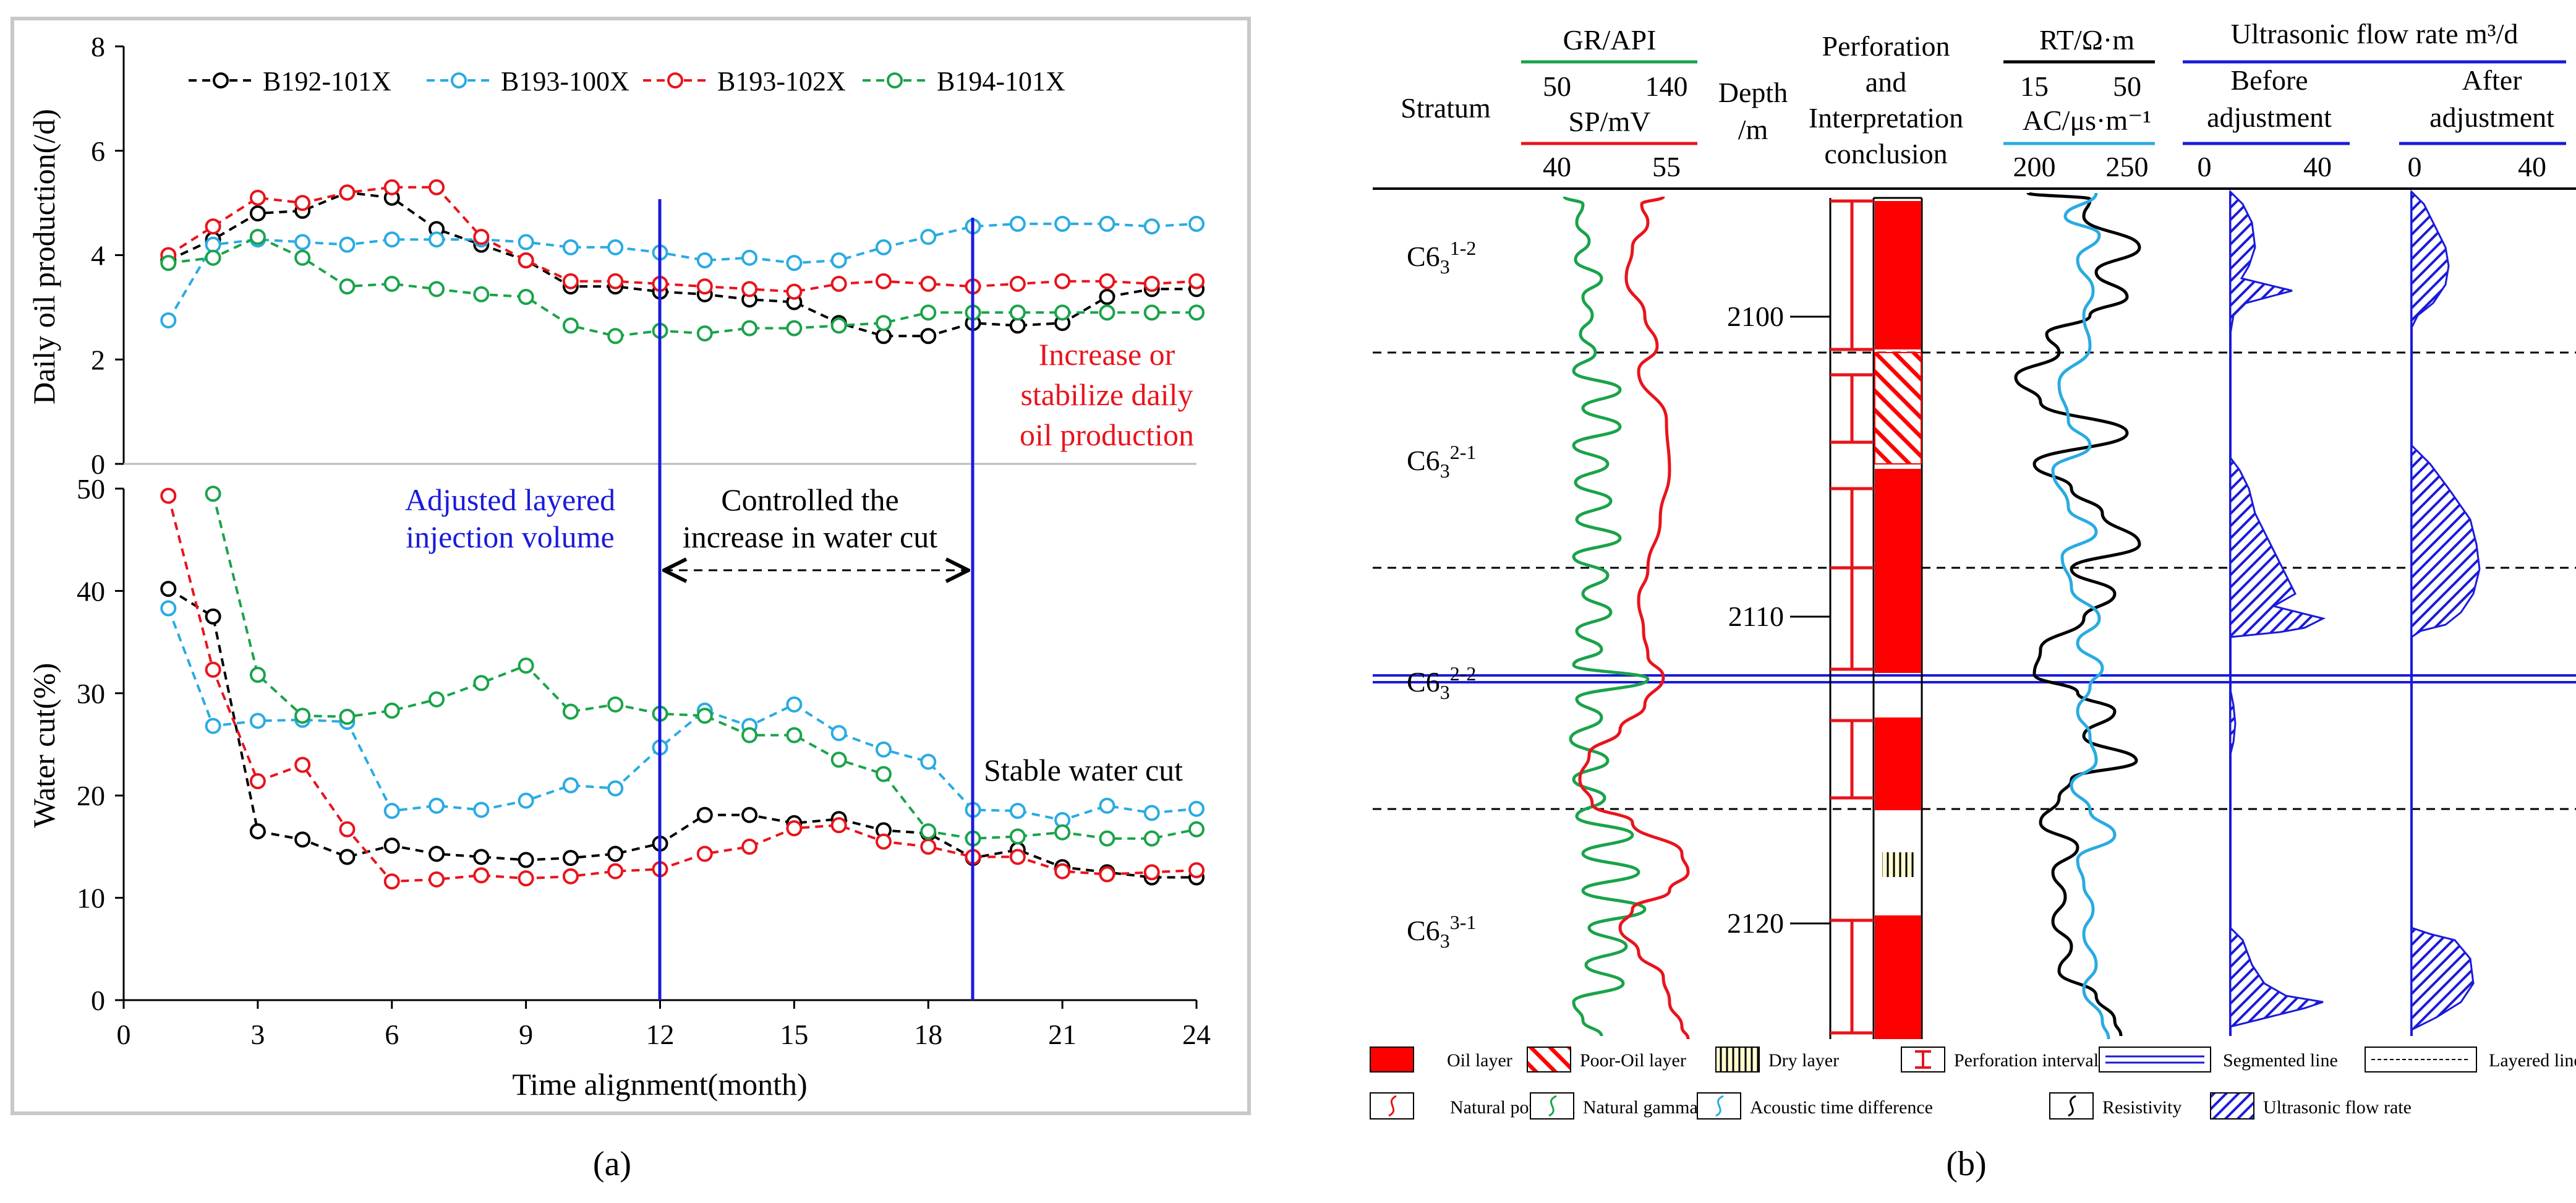 Image resolution: width=2576 pixels, height=1203 pixels. I want to click on rt-max: 50, so click(2127, 86).